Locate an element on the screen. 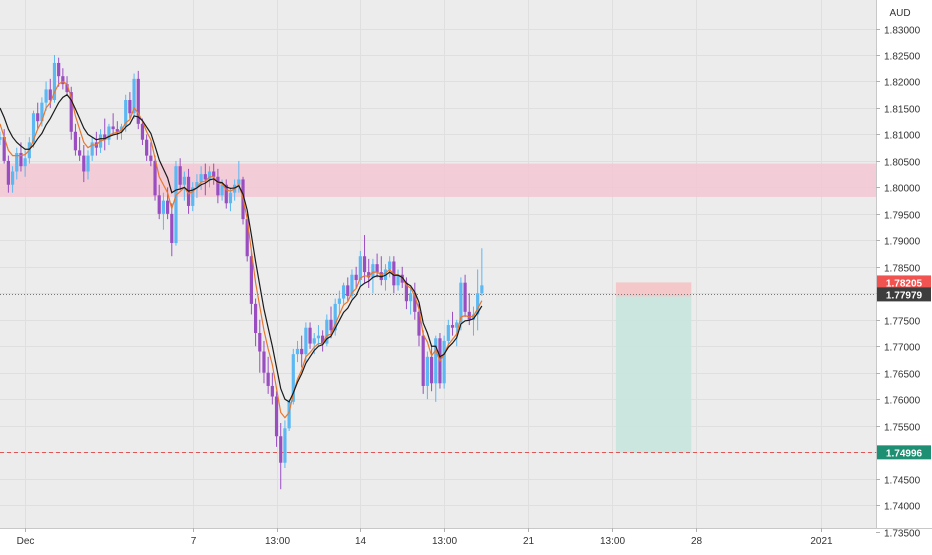  price-tick-label: 1.78500 is located at coordinates (902, 269).